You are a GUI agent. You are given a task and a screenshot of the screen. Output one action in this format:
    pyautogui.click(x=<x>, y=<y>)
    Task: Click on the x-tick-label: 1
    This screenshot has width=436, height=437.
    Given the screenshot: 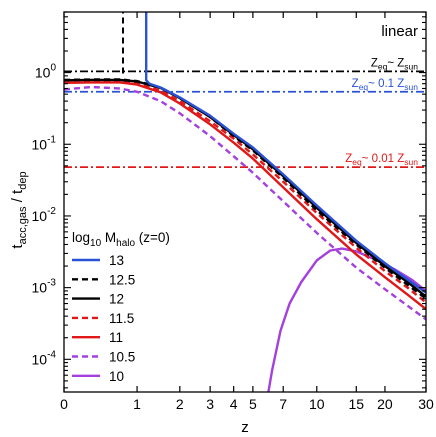 What is the action you would take?
    pyautogui.click(x=137, y=404)
    